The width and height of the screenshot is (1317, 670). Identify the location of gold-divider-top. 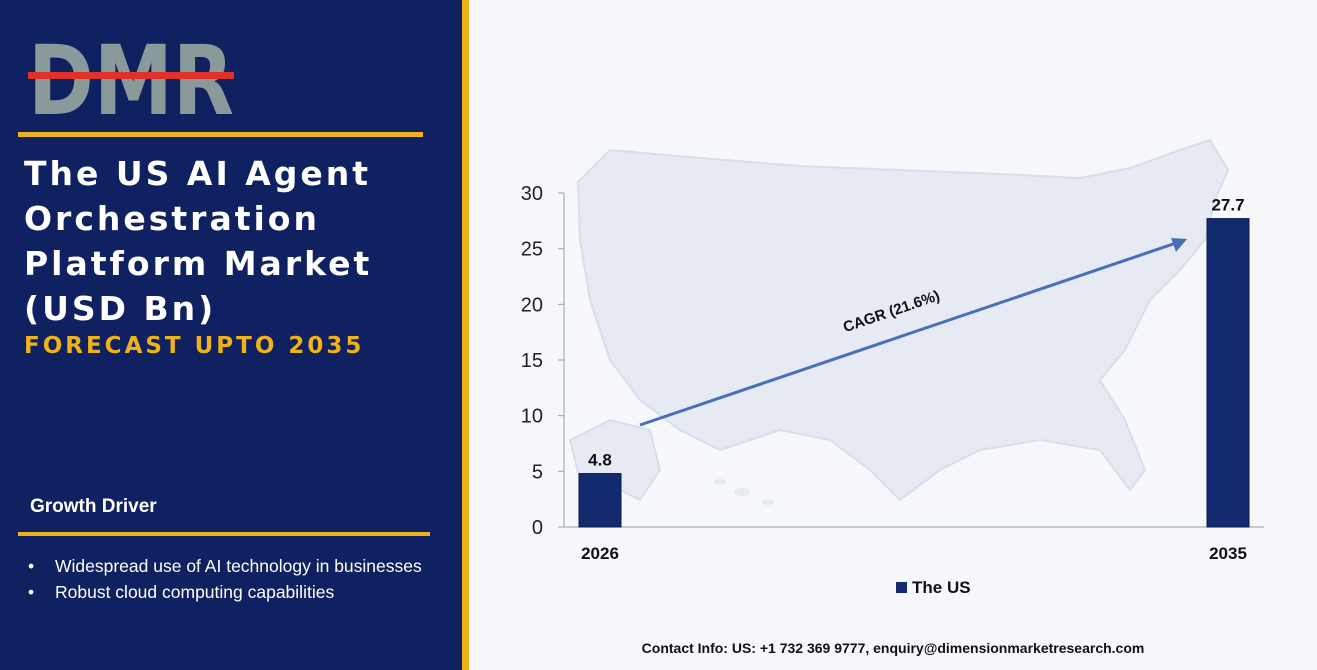
(220, 134).